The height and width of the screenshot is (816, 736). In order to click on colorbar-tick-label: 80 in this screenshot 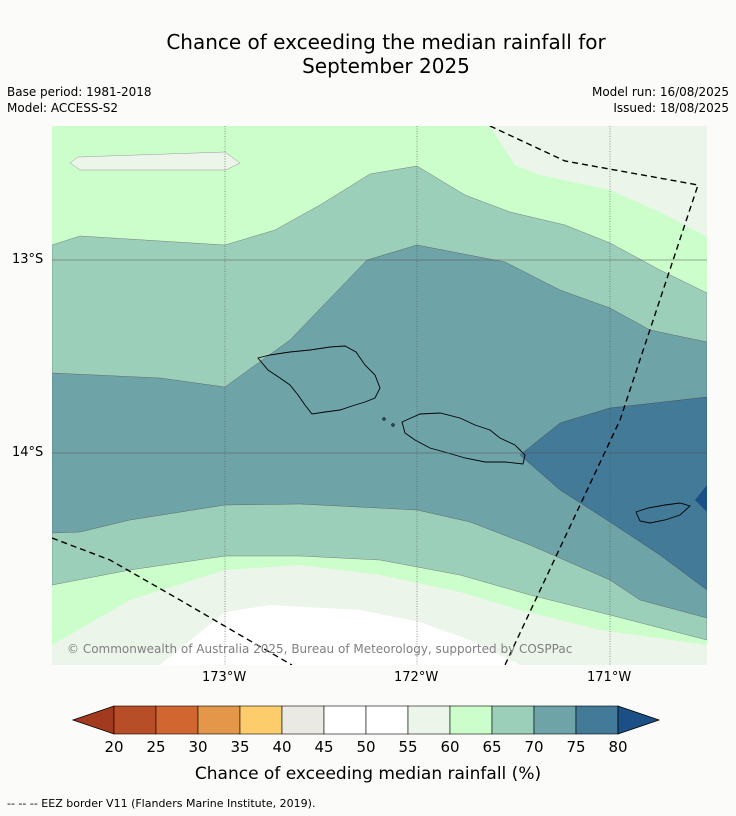, I will do `click(618, 747)`.